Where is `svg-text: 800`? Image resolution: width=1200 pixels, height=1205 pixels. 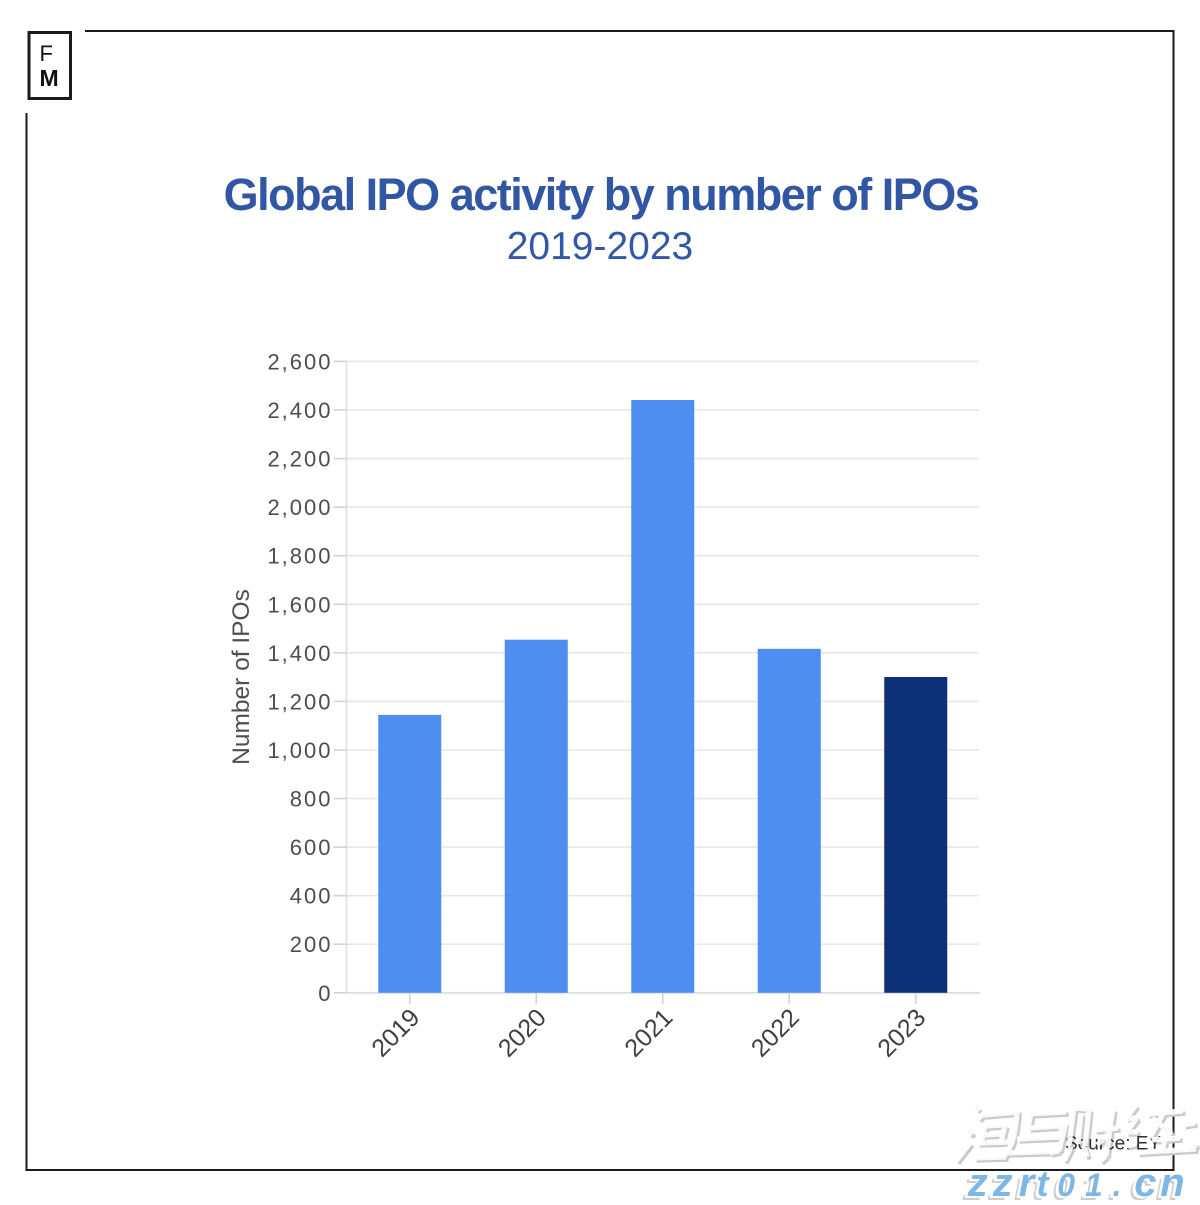
svg-text: 800 is located at coordinates (311, 799).